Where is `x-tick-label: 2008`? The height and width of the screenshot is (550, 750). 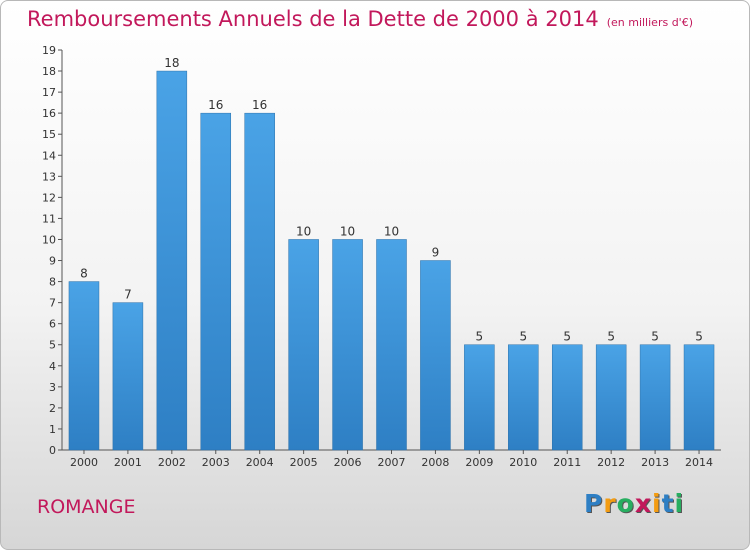 x-tick-label: 2008 is located at coordinates (435, 462).